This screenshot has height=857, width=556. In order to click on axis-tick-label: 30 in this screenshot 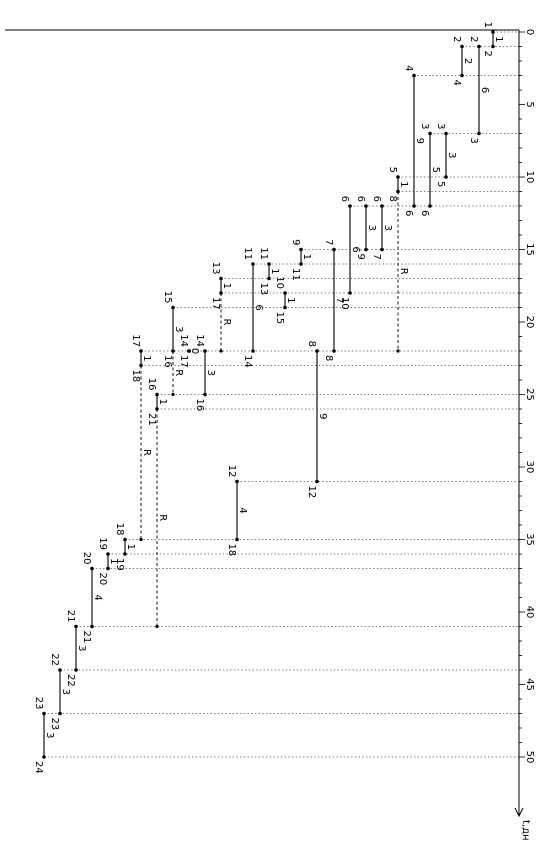, I will do `click(529, 467)`.